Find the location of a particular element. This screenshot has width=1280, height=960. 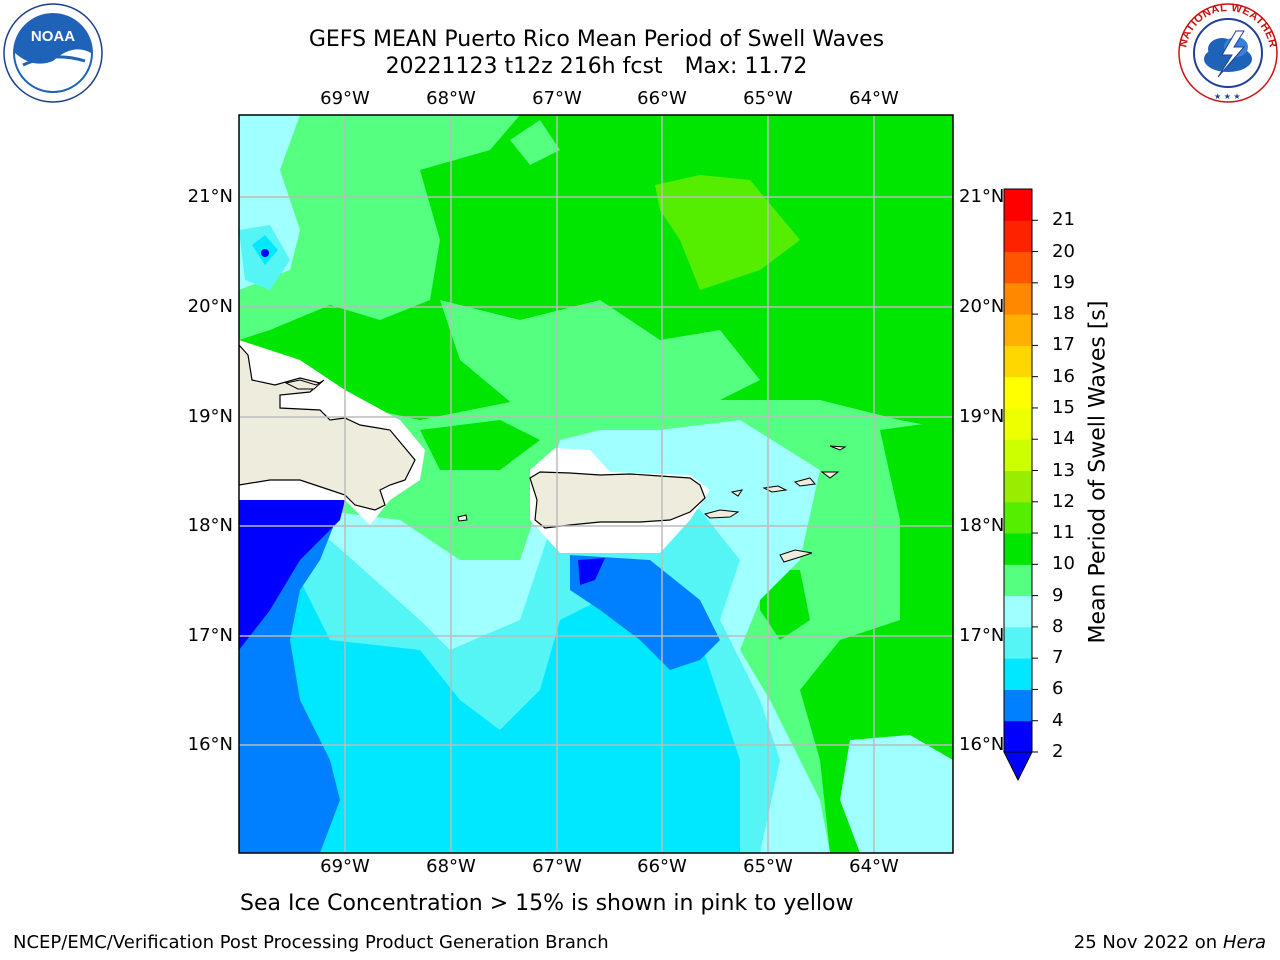

footer-date: 25 Nov 2022 on Hera is located at coordinates (1170, 942).